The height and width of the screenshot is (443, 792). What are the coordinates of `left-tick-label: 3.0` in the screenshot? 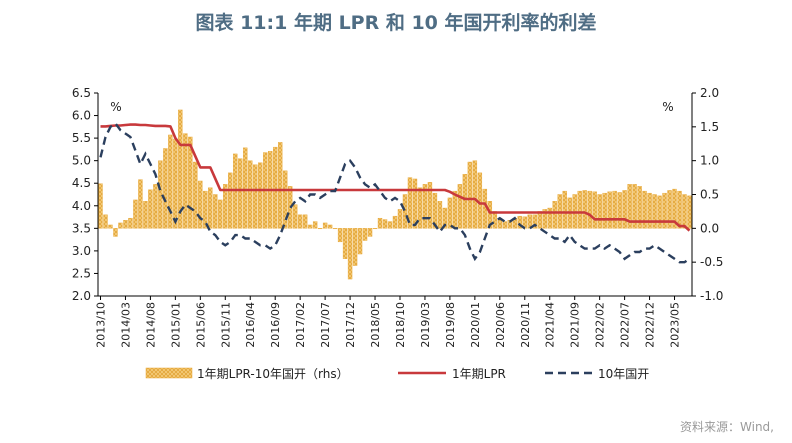 It's located at (81, 251).